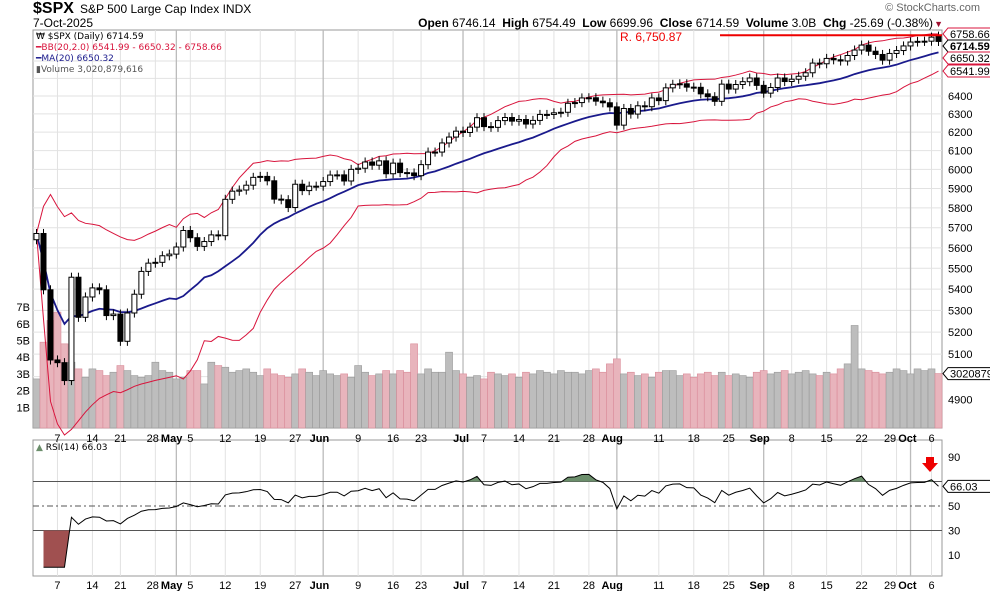  What do you see at coordinates (92, 439) in the screenshot?
I see `x-tick-label: 14` at bounding box center [92, 439].